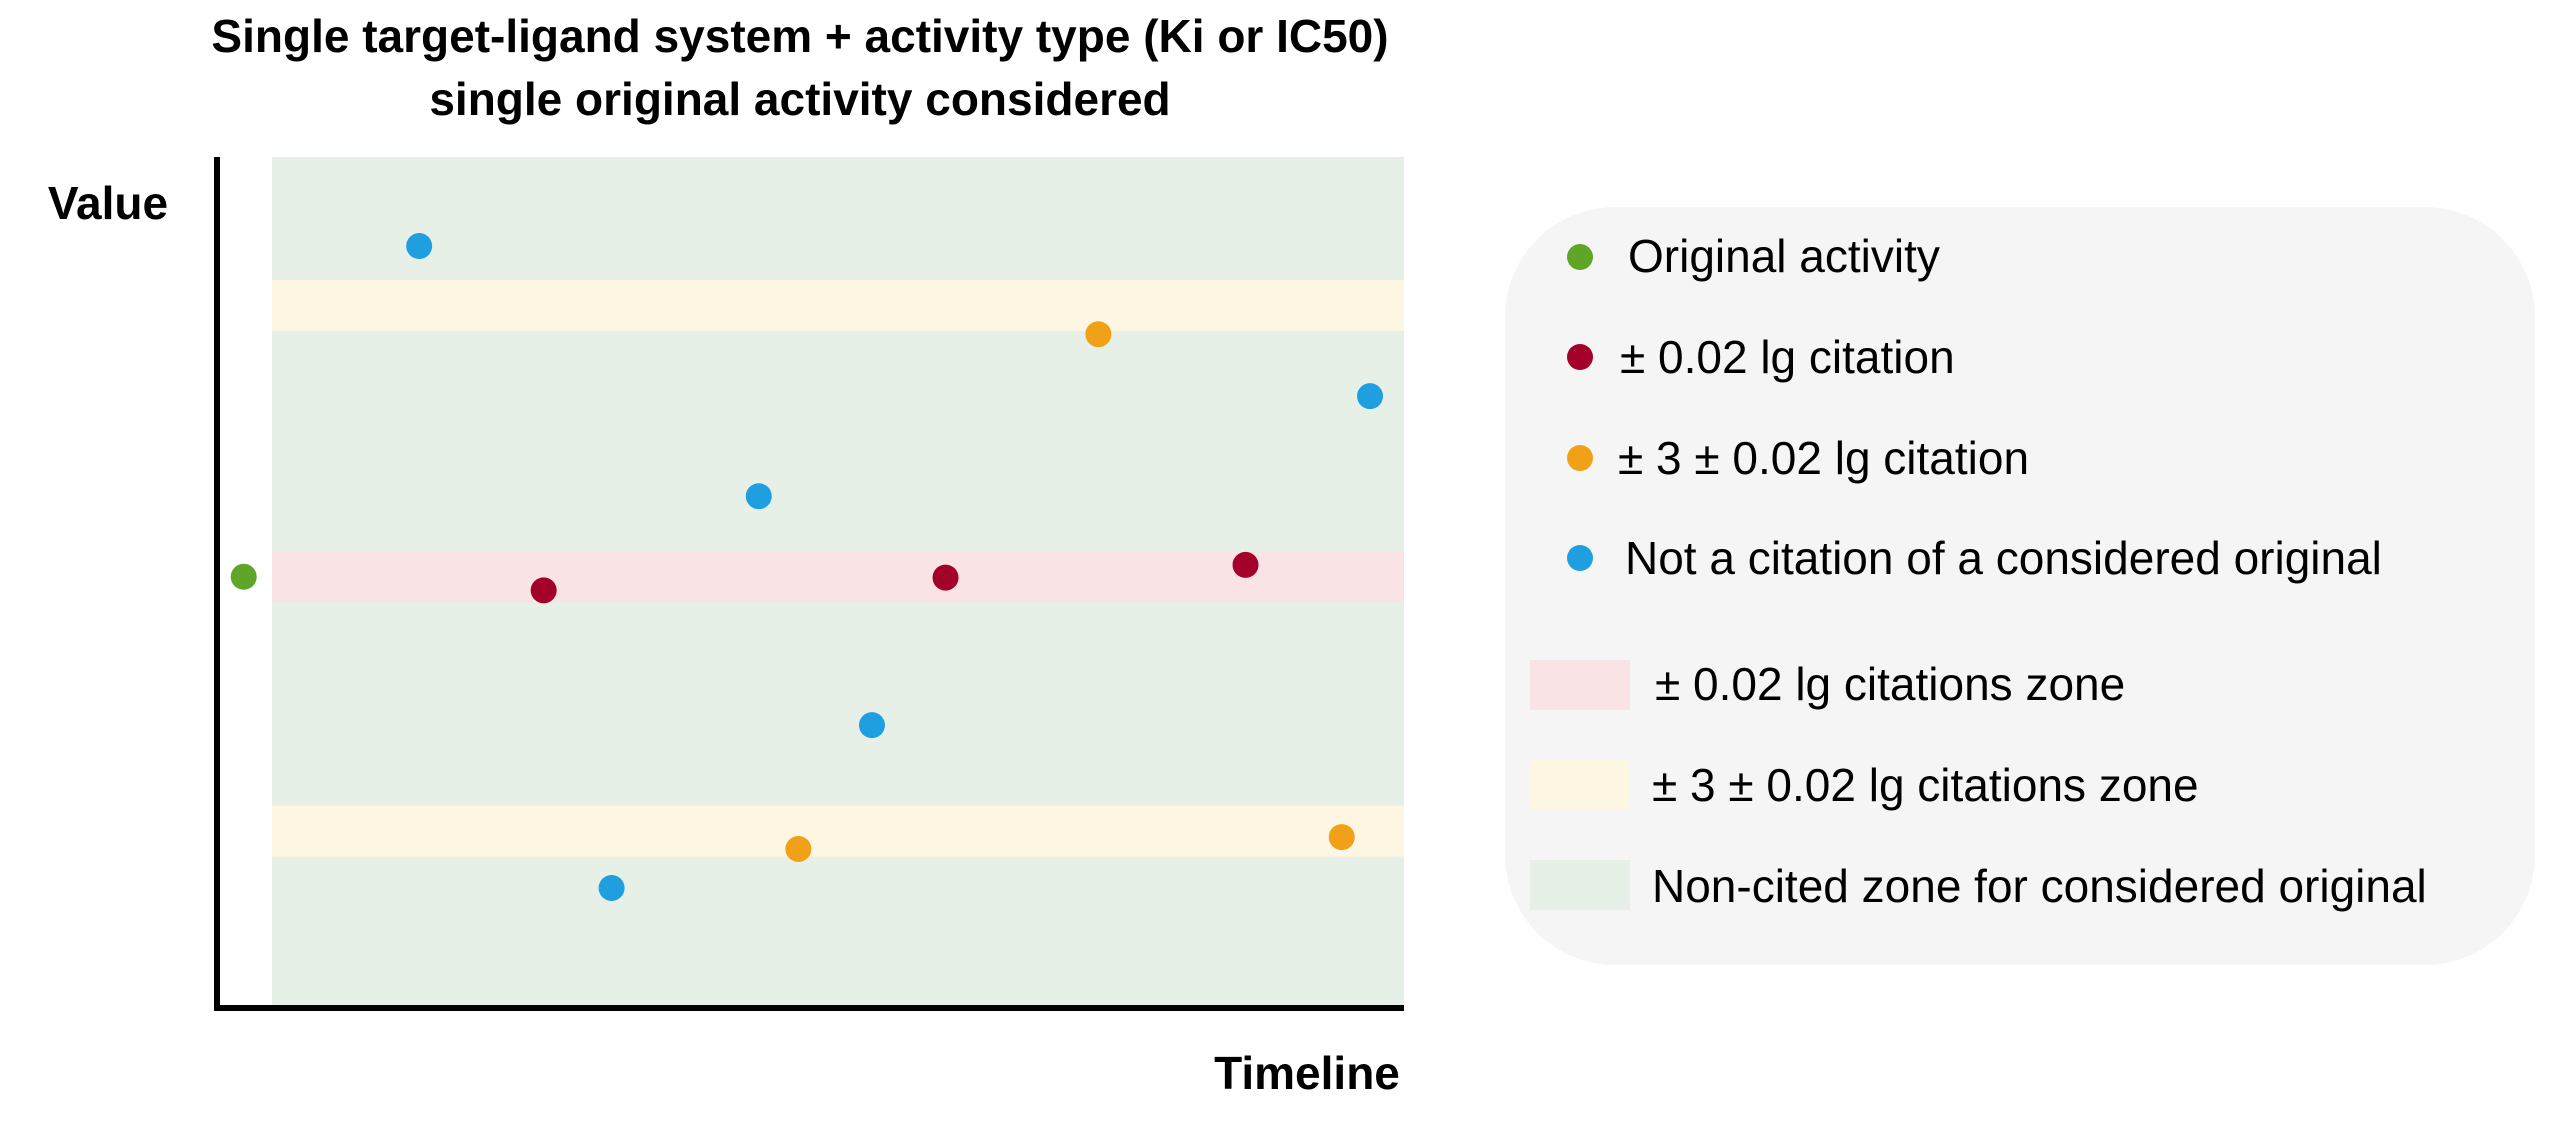  Describe the element at coordinates (1580, 885) in the screenshot. I see `legend-swatch-zone-noncited` at that location.